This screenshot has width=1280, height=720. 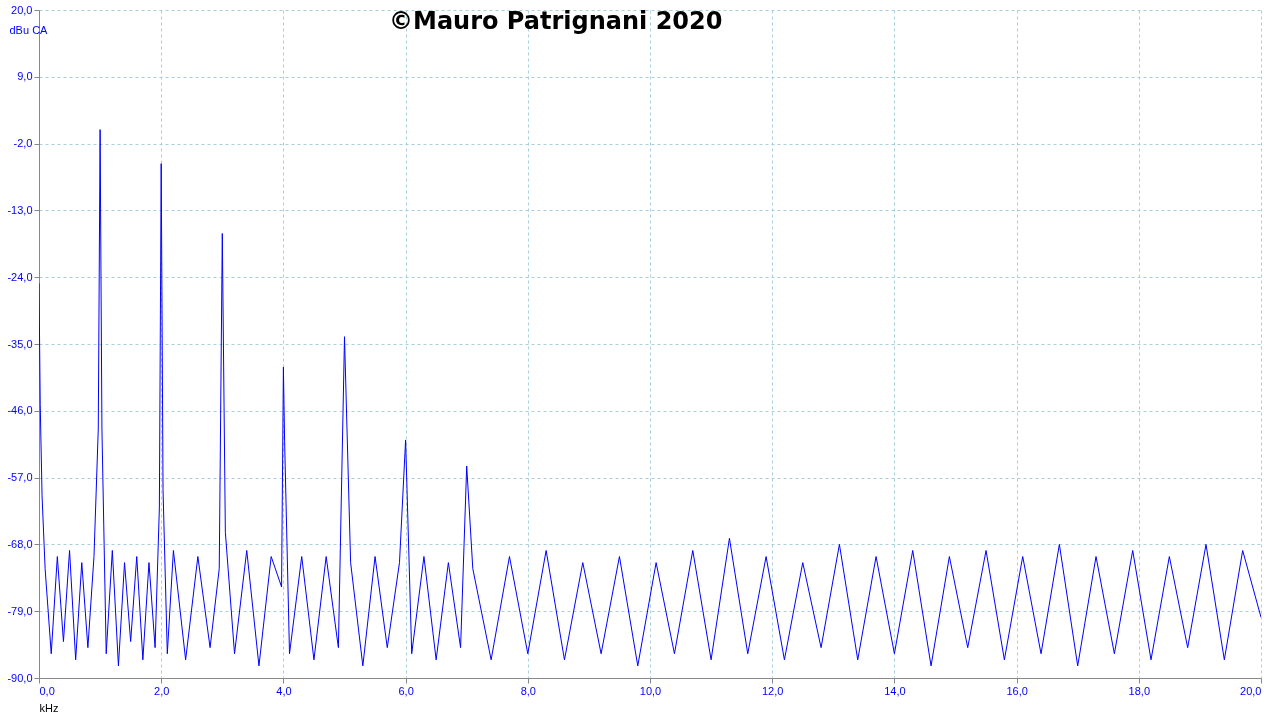 I want to click on y-tick-label: -79,0, so click(x=20, y=610).